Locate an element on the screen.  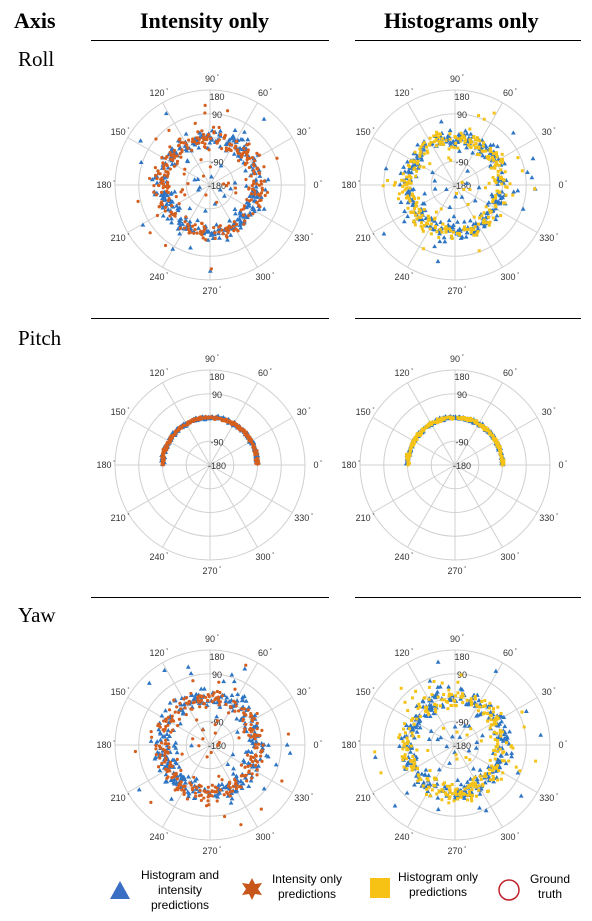
angle-tick-label: 30 is located at coordinates (547, 412).